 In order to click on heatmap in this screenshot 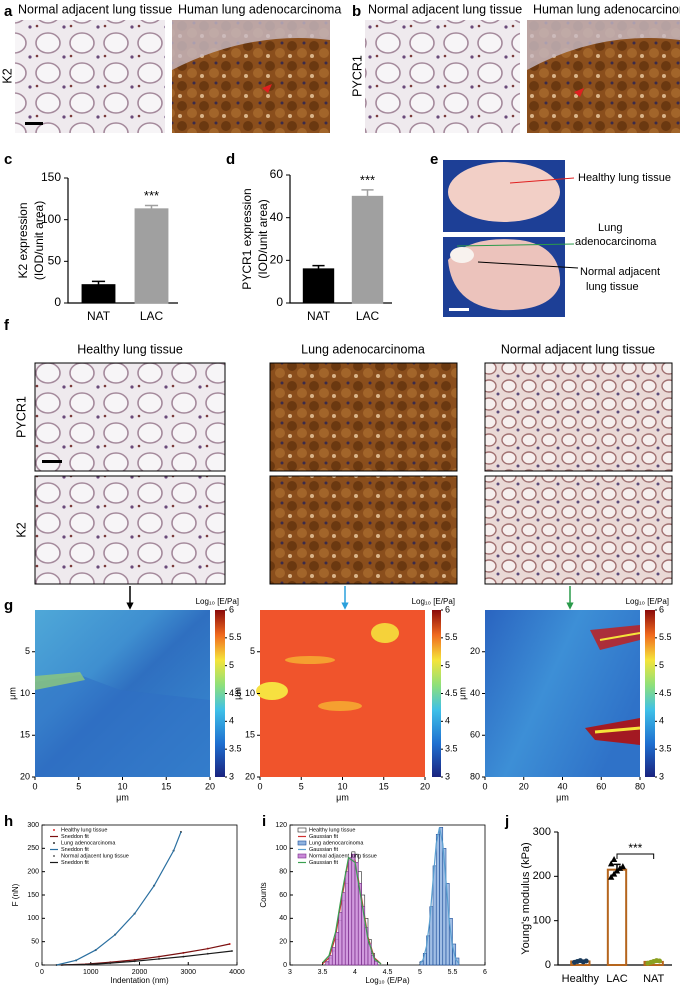, I will do `click(342, 693)`.